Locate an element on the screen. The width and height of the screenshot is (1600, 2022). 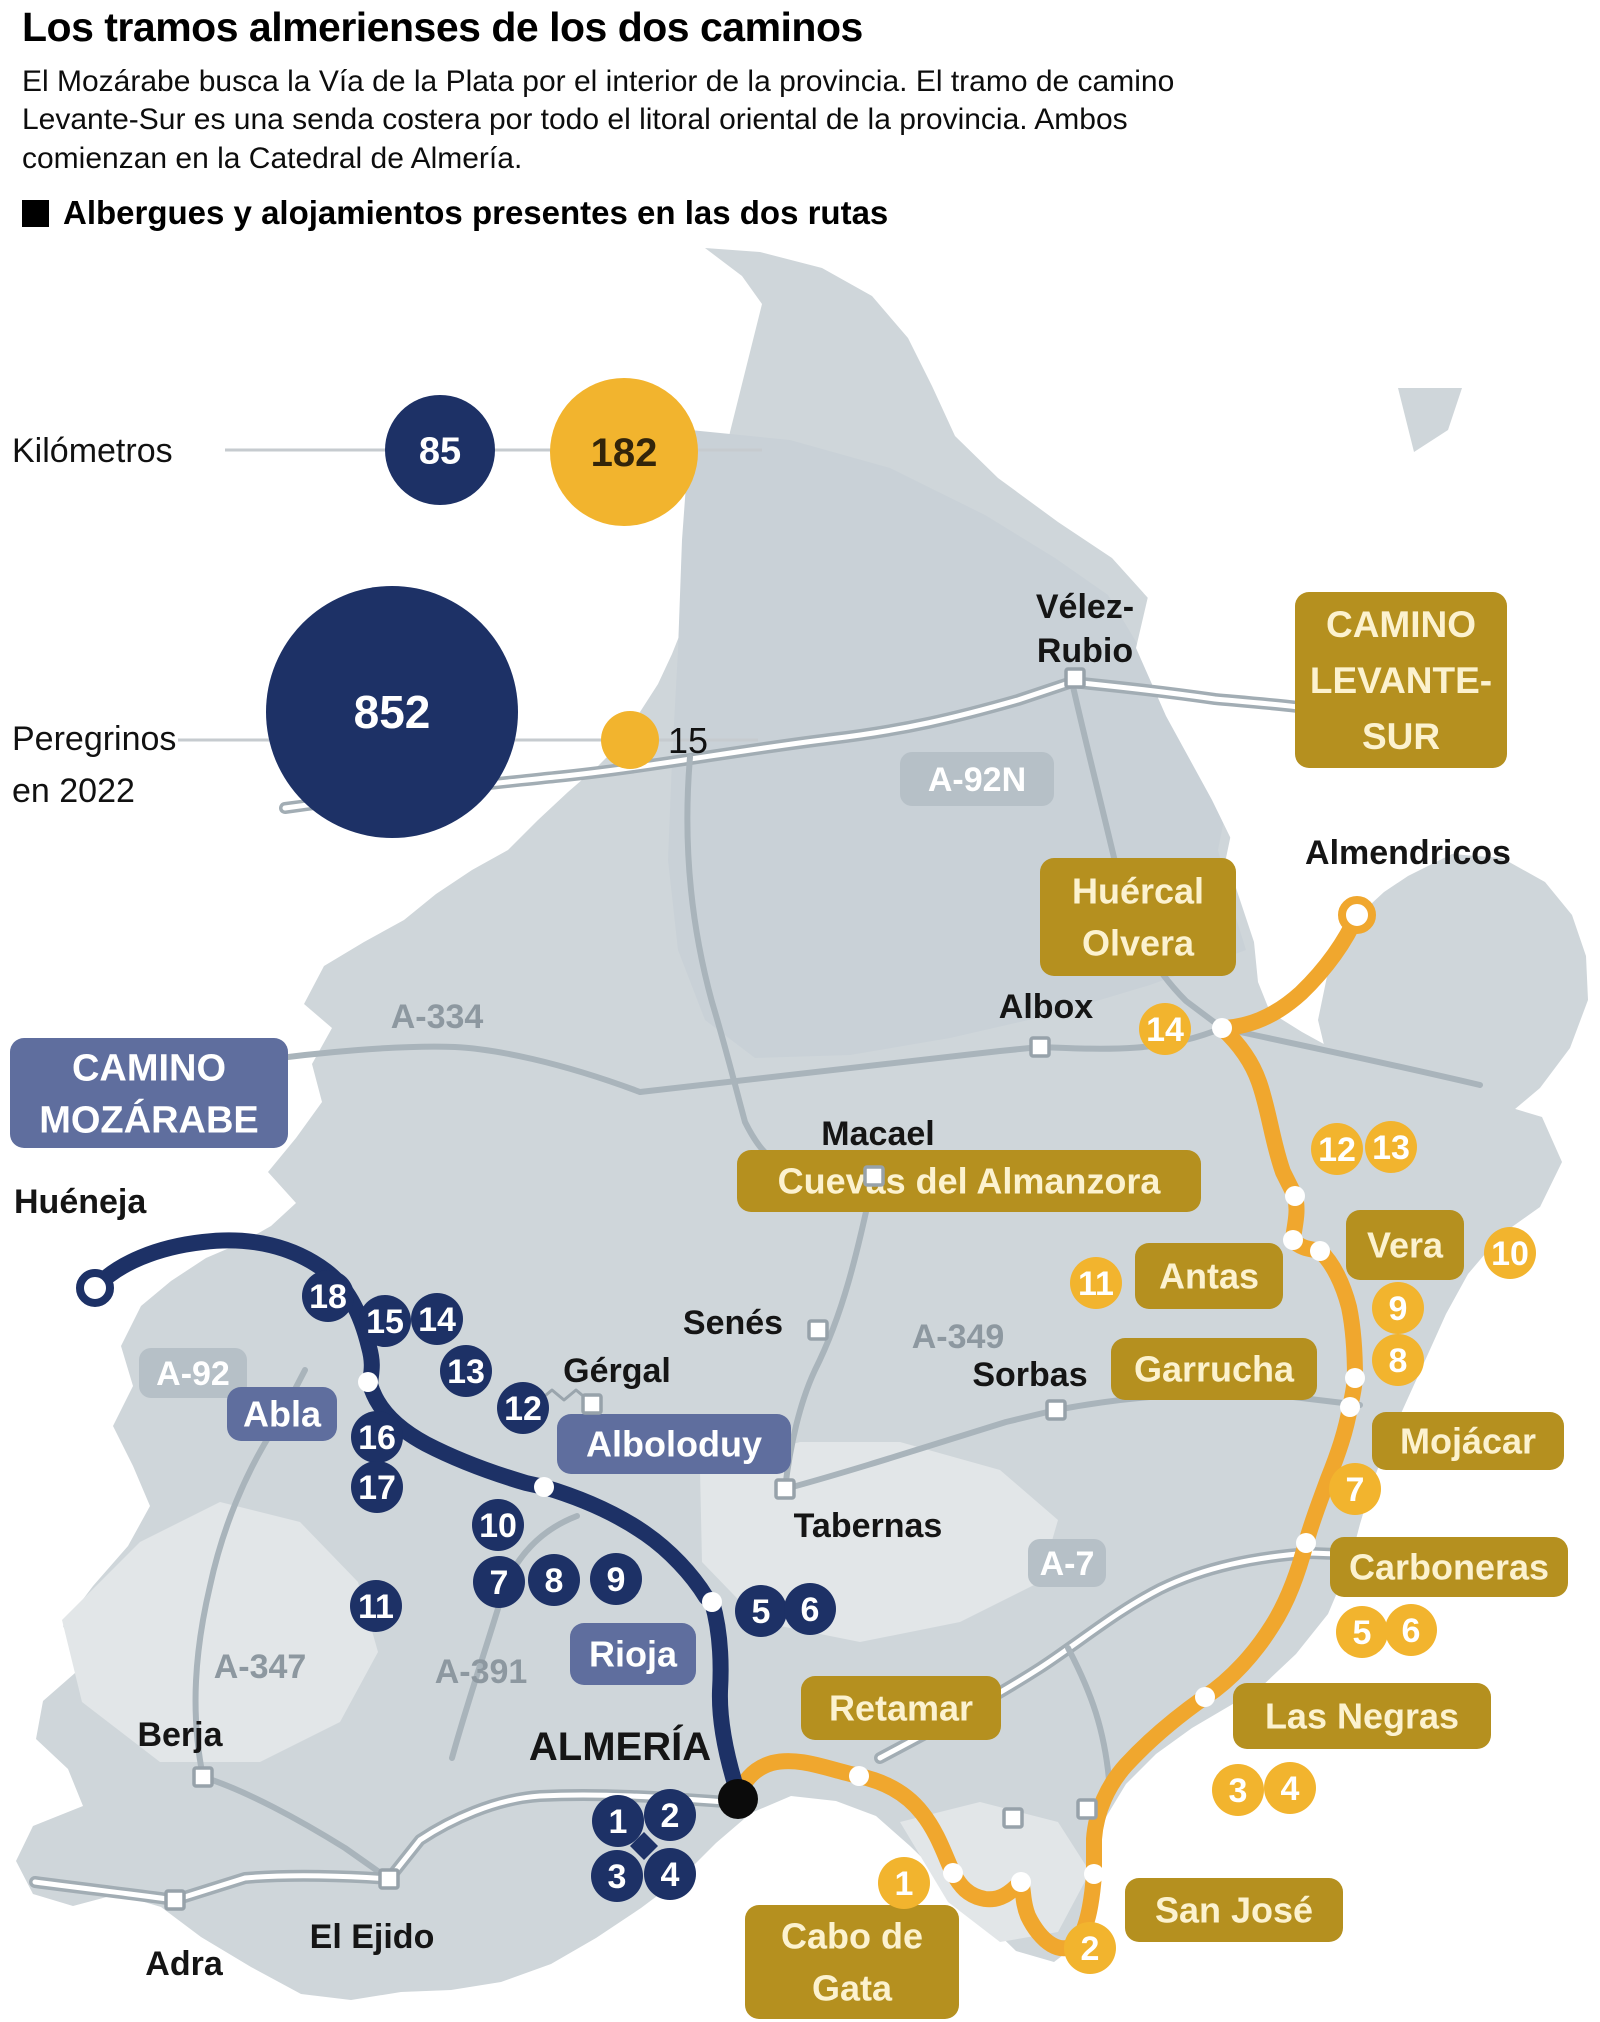
town-label-hueneja: Huéneja is located at coordinates (80, 1202).